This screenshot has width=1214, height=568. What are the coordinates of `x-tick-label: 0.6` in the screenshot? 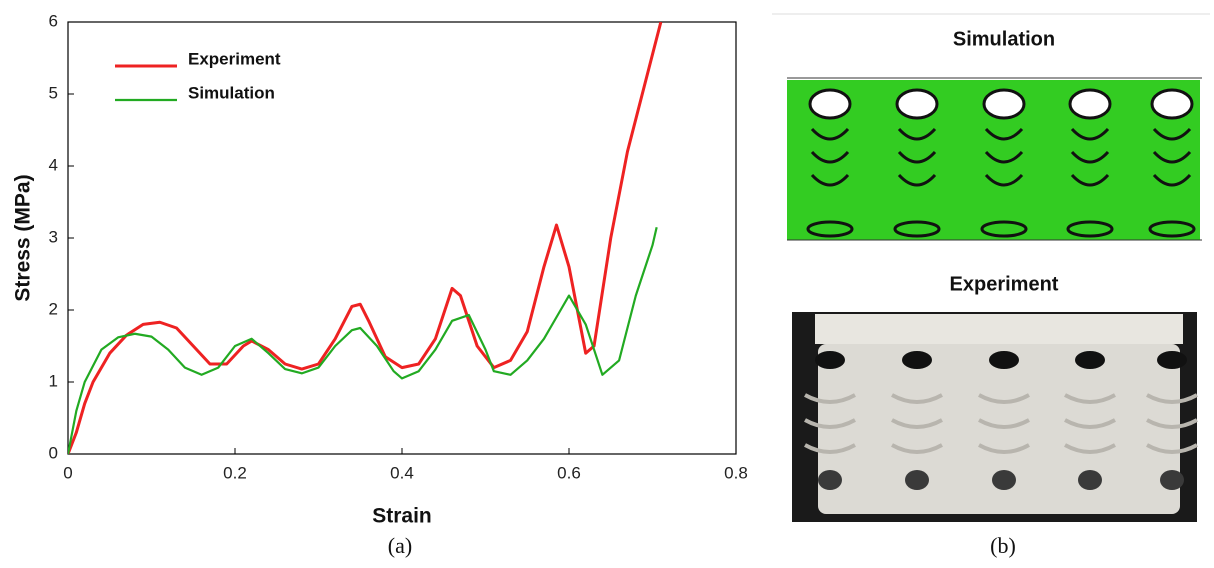 It's located at (569, 472).